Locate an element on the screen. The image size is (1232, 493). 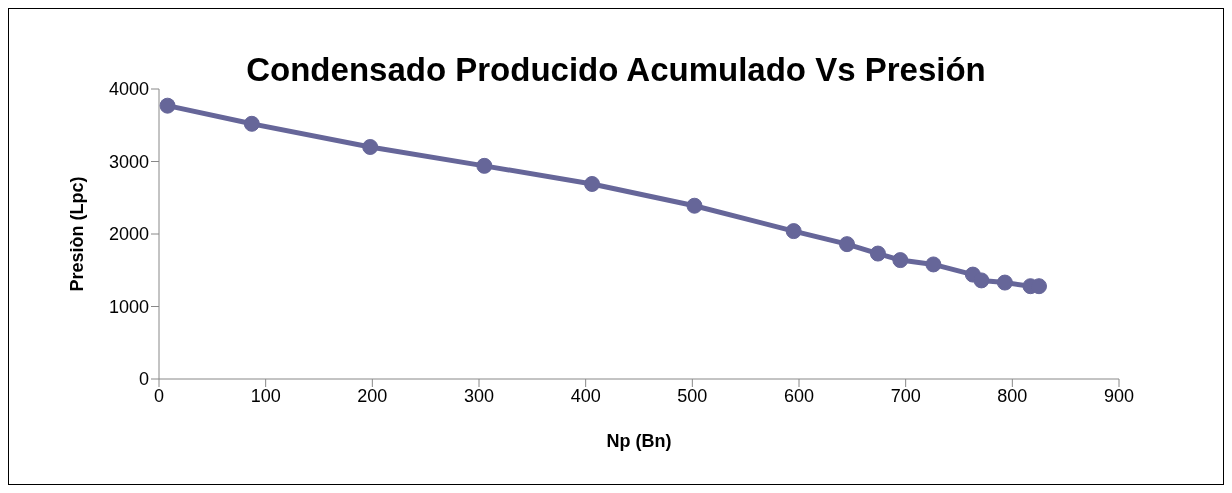
x-tick-label: 200 is located at coordinates (372, 395).